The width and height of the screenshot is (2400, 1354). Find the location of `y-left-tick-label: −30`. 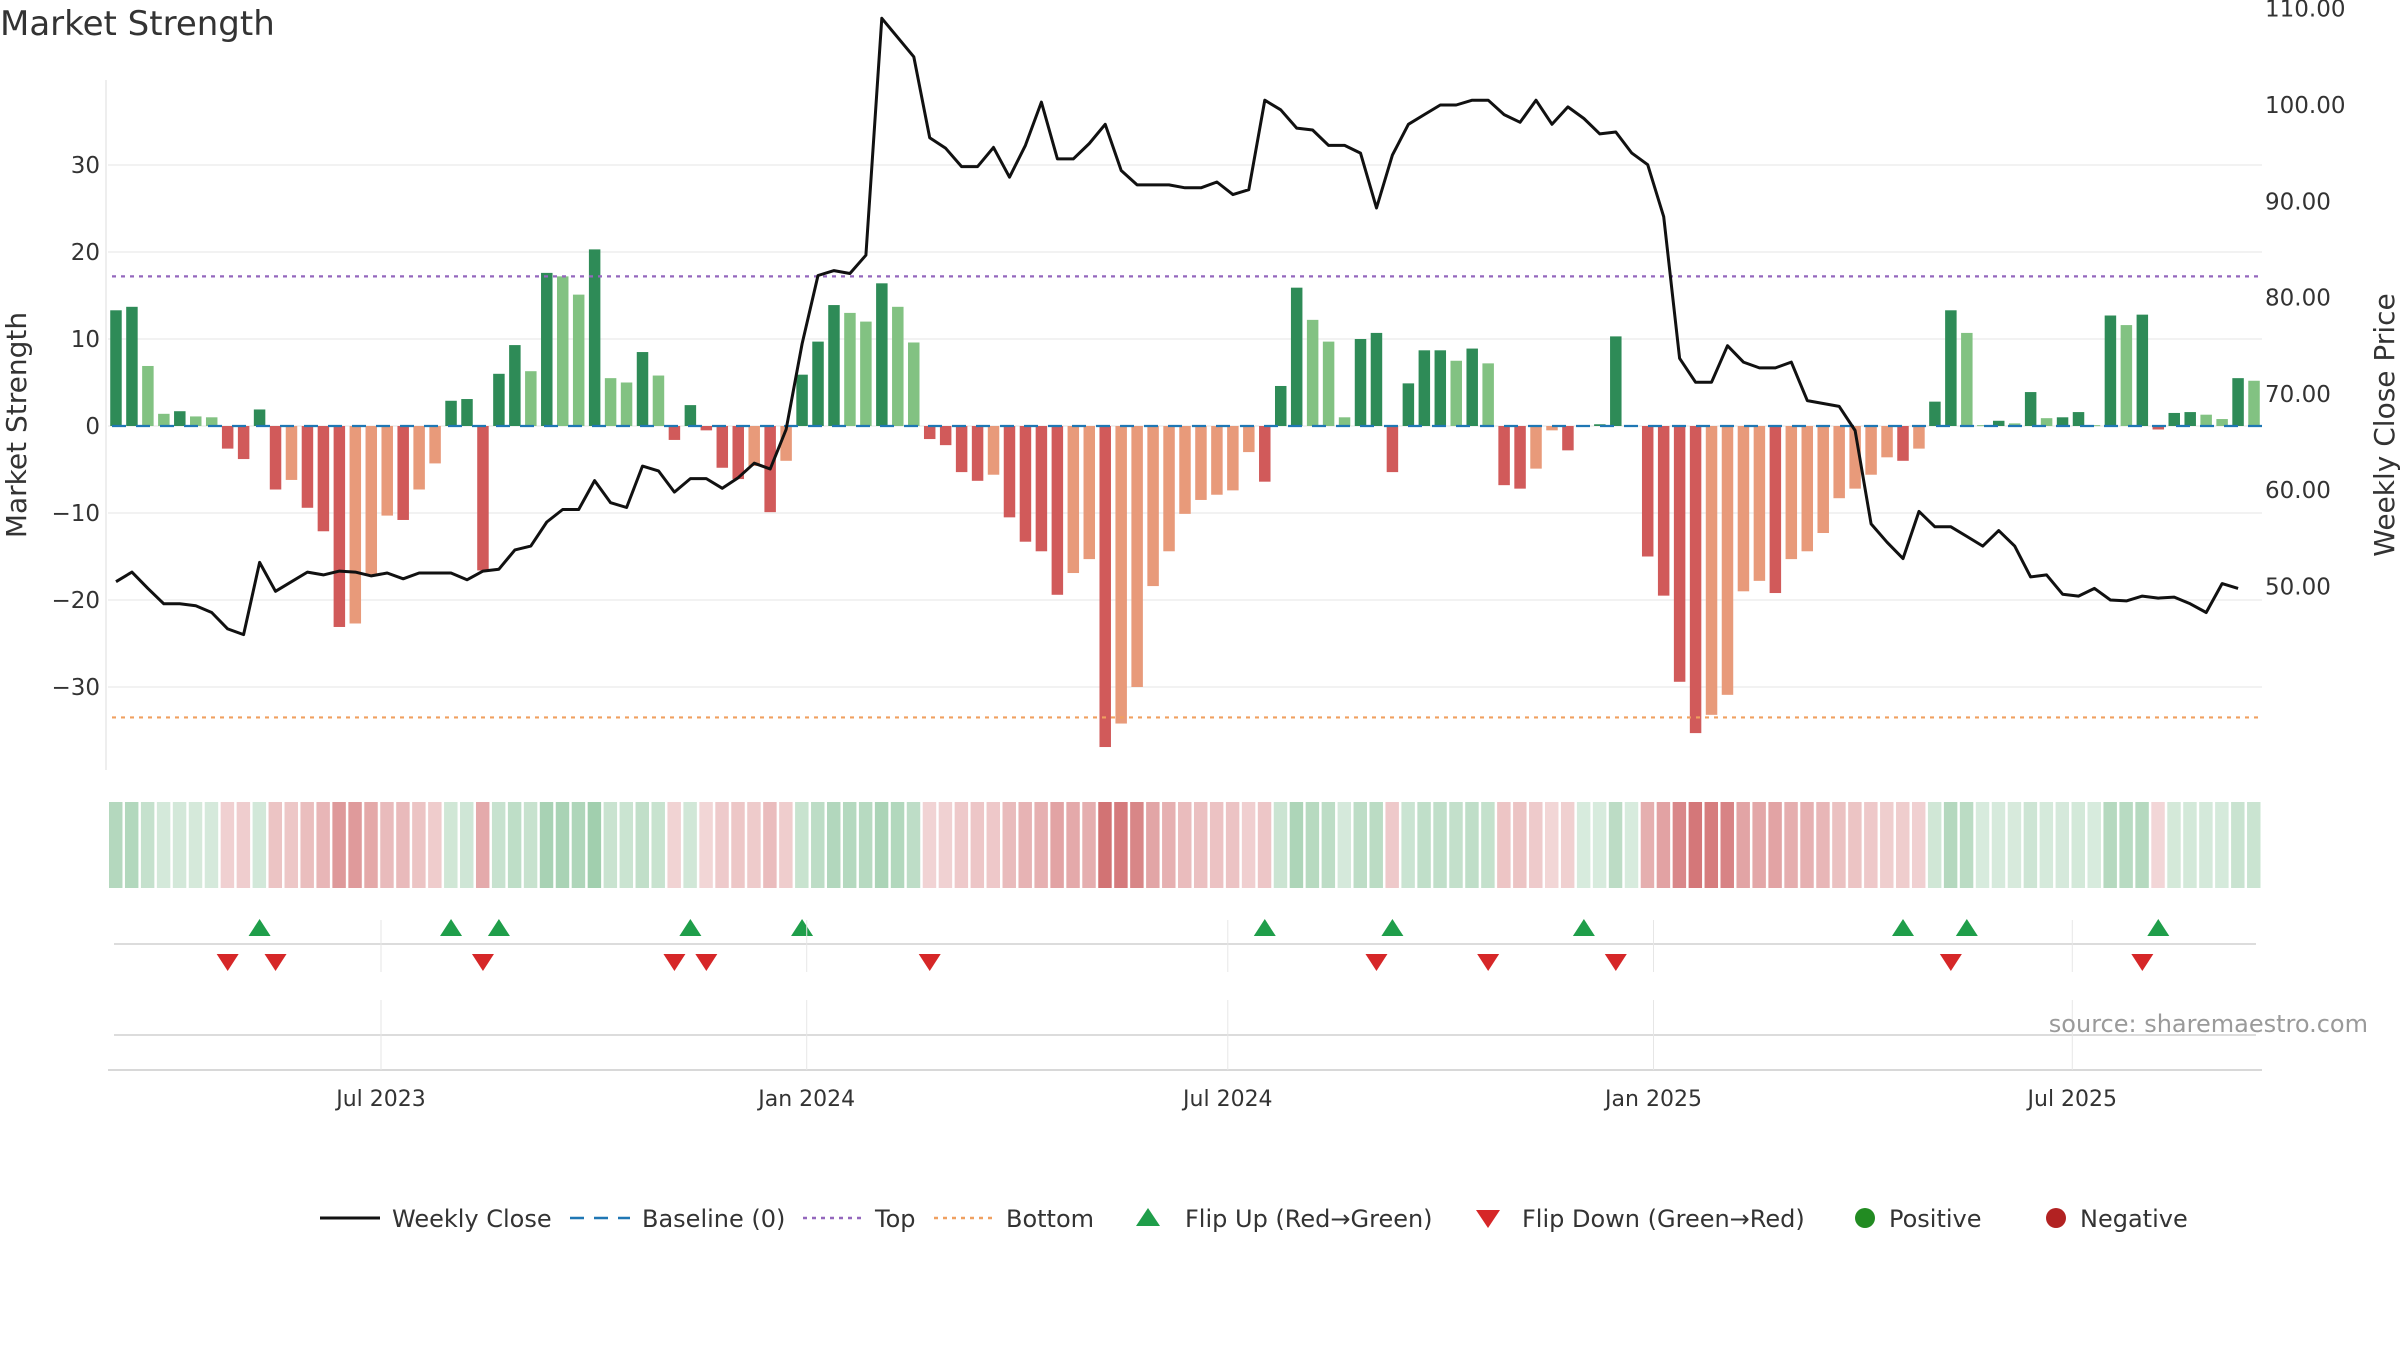

y-left-tick-label: −30 is located at coordinates (75, 688).